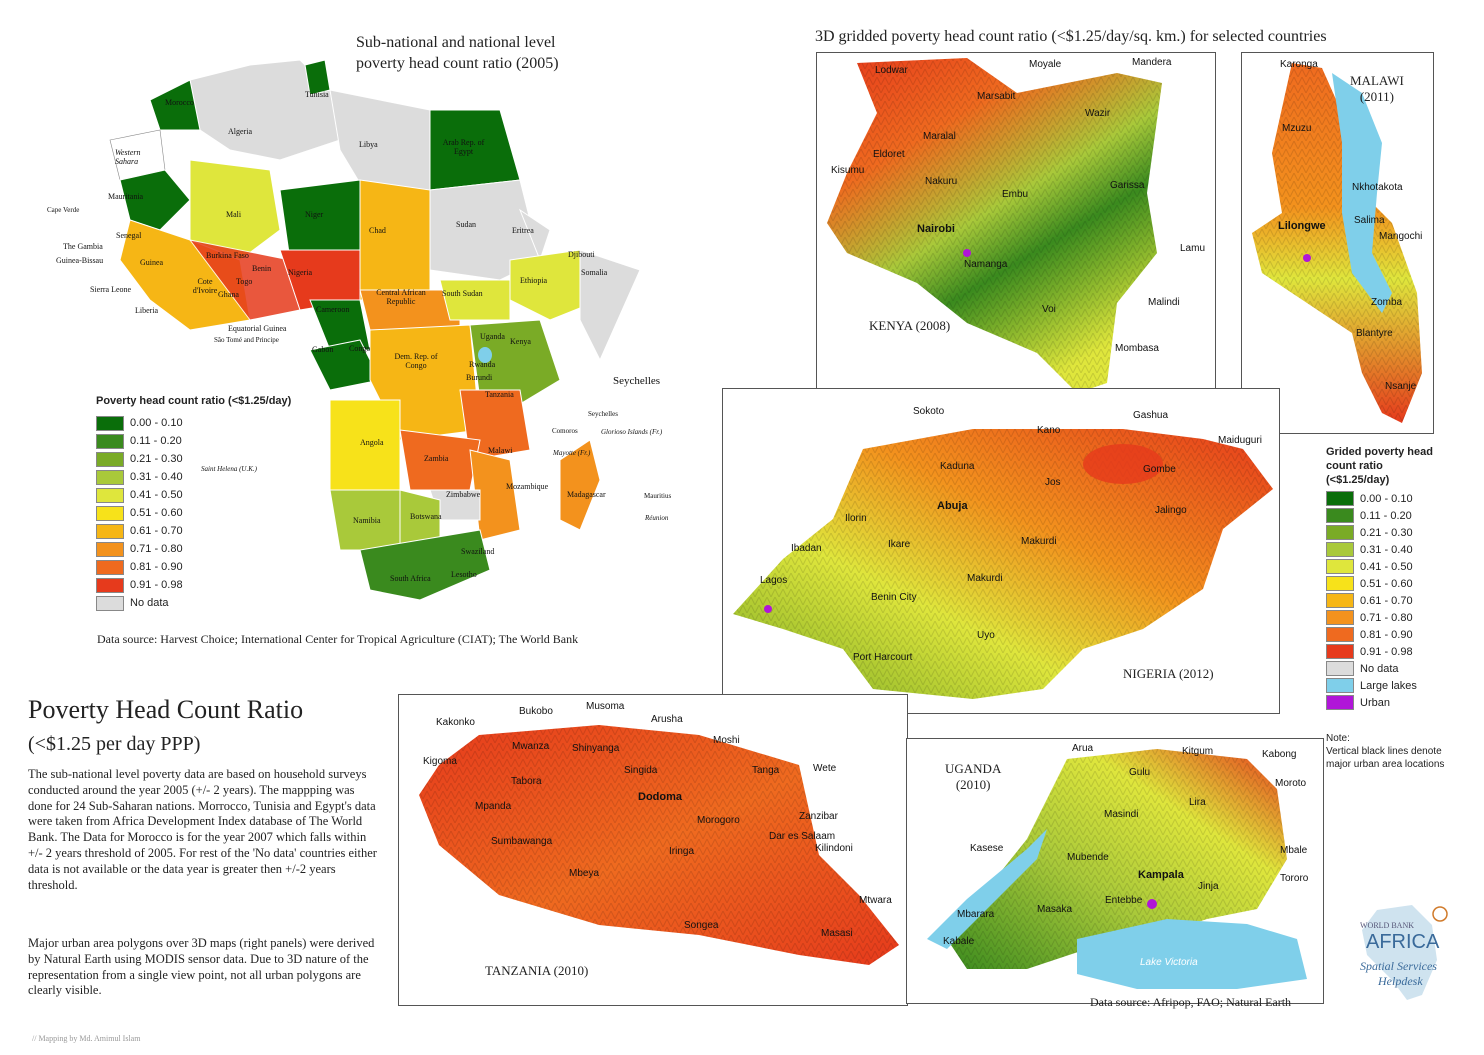 The height and width of the screenshot is (1055, 1484). Describe the element at coordinates (1121, 814) in the screenshot. I see `city-uganda-6: Masindi` at that location.